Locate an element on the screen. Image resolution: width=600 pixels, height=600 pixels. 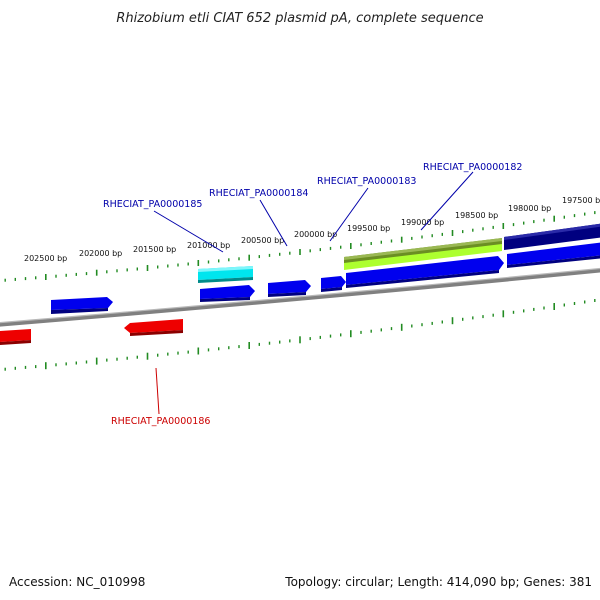
backbone-highlight is located at coordinates (300, 295).